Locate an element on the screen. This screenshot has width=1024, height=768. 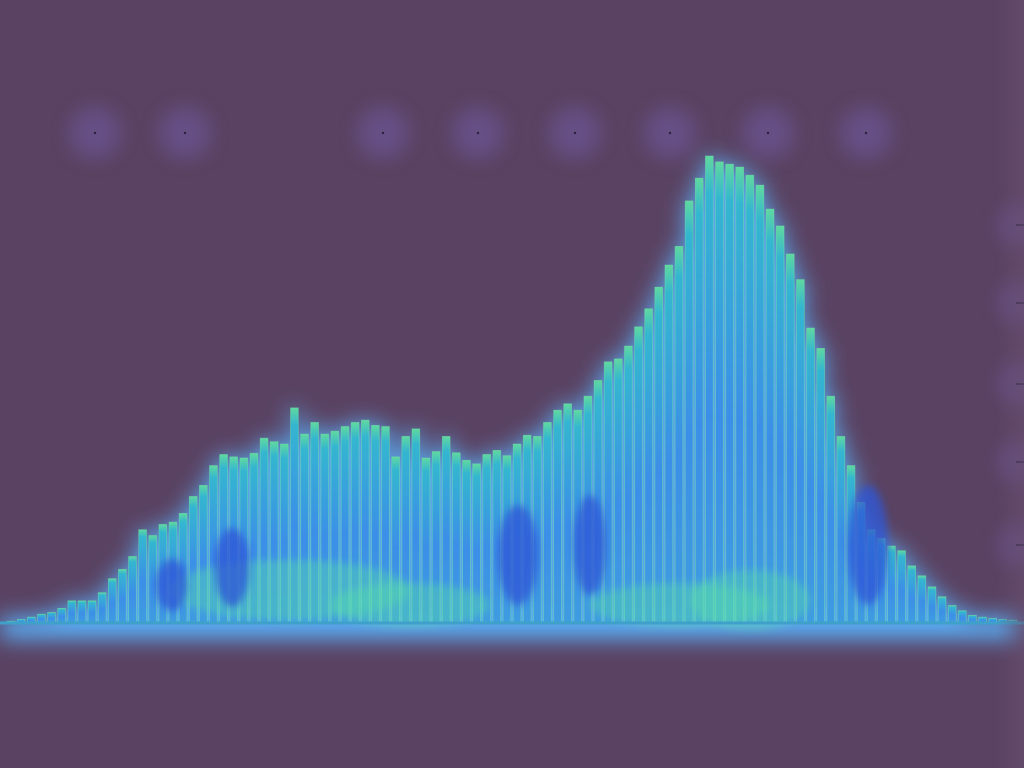
heat-overlay is located at coordinates (522, 557).